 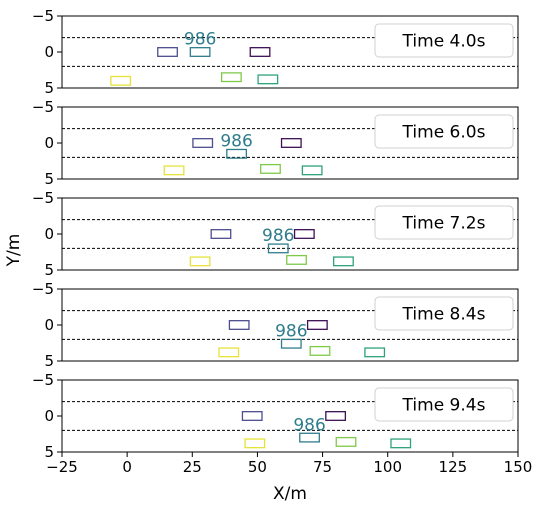 I want to click on x-tick-label: 25, so click(x=192, y=467).